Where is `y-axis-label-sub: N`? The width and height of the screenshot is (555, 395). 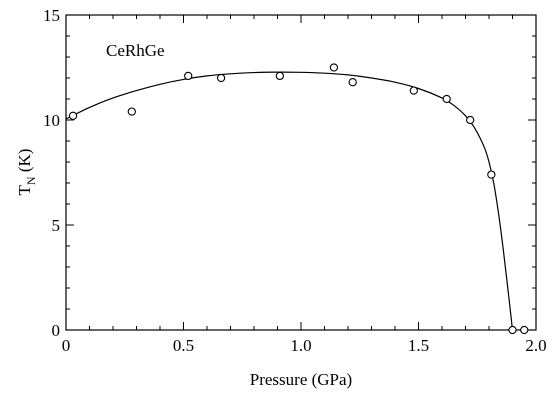 y-axis-label-sub: N is located at coordinates (31, 180).